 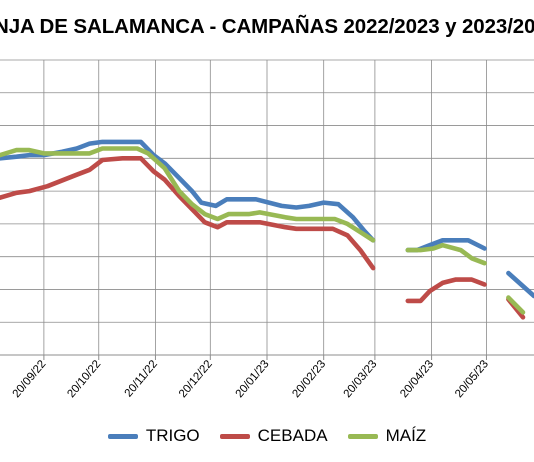 I want to click on axes, so click(x=267, y=357).